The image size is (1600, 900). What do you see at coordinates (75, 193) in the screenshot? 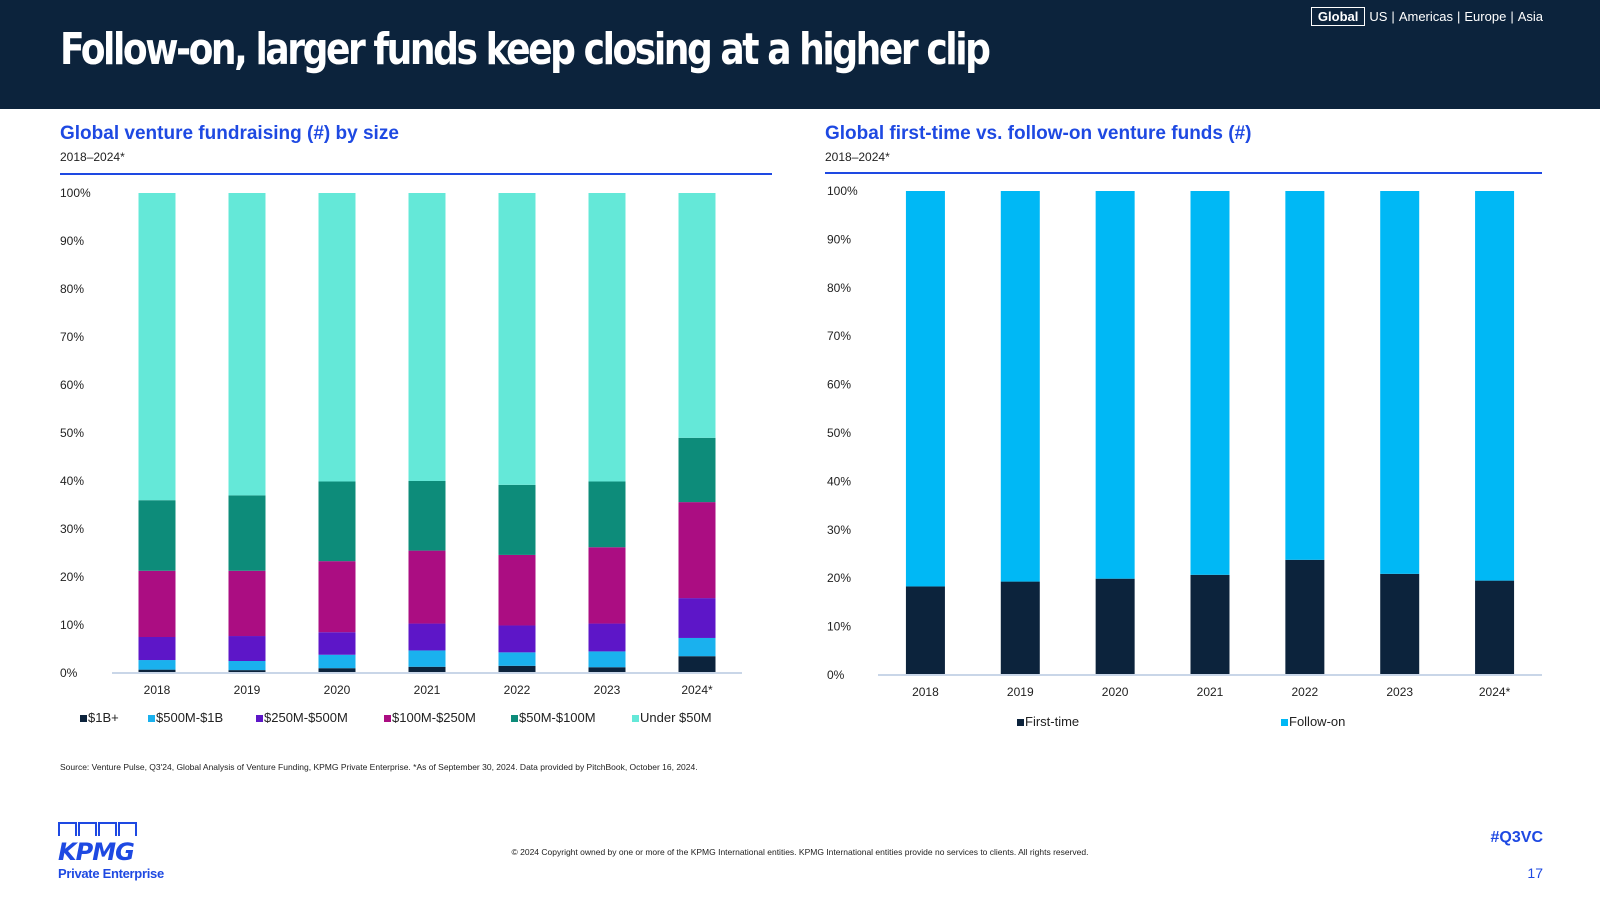
I see `y-tick-label: 100%` at bounding box center [75, 193].